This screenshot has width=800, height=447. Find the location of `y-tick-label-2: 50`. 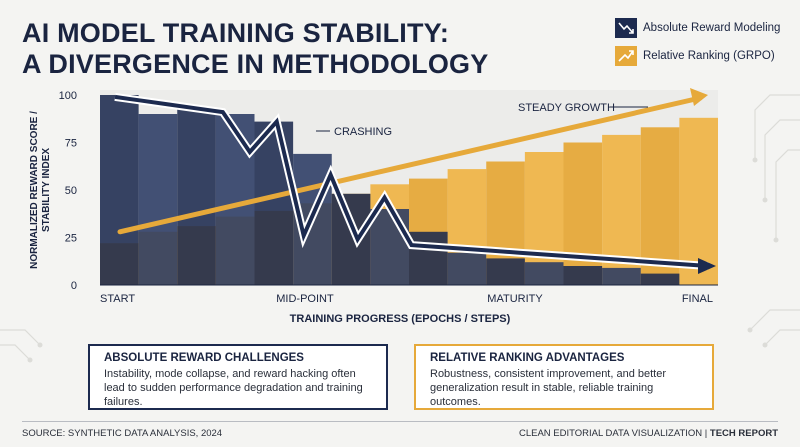

y-tick-label-2: 50 is located at coordinates (71, 191).